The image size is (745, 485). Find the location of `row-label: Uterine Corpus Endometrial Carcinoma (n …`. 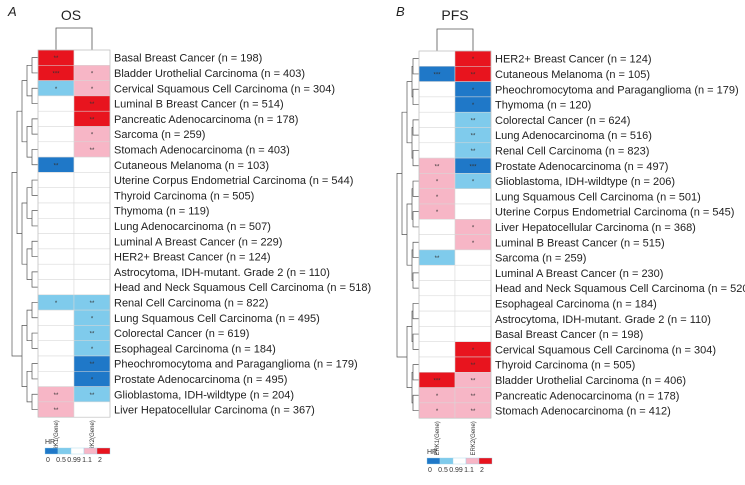

row-label: Uterine Corpus Endometrial Carcinoma (n … is located at coordinates (614, 213).